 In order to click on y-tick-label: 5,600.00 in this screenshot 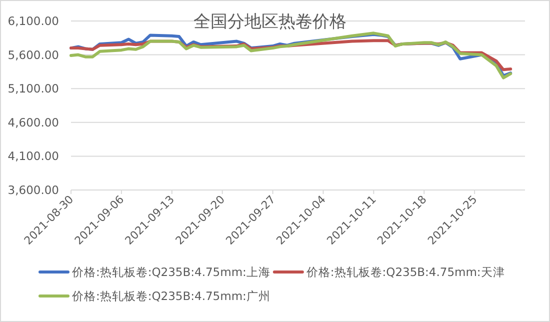, I will do `click(33, 55)`.